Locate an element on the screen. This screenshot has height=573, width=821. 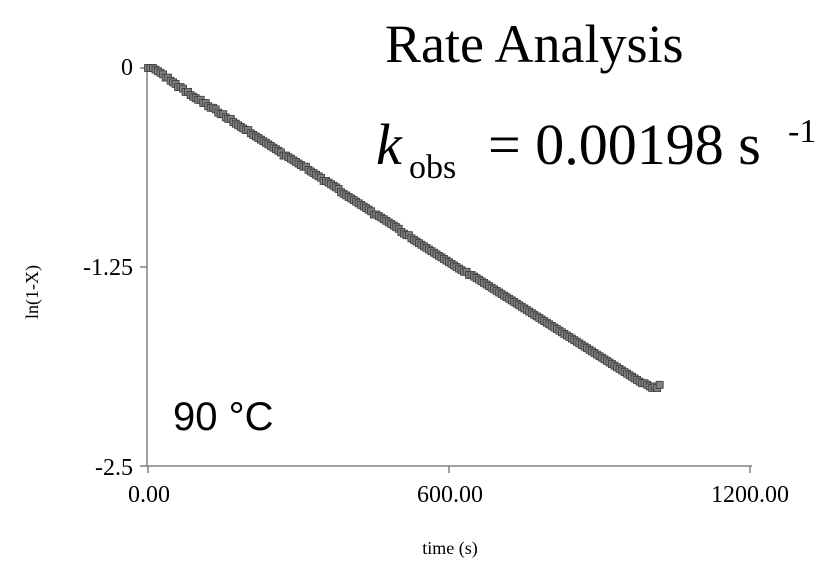
y-tick-label: 0 is located at coordinates (127, 68).